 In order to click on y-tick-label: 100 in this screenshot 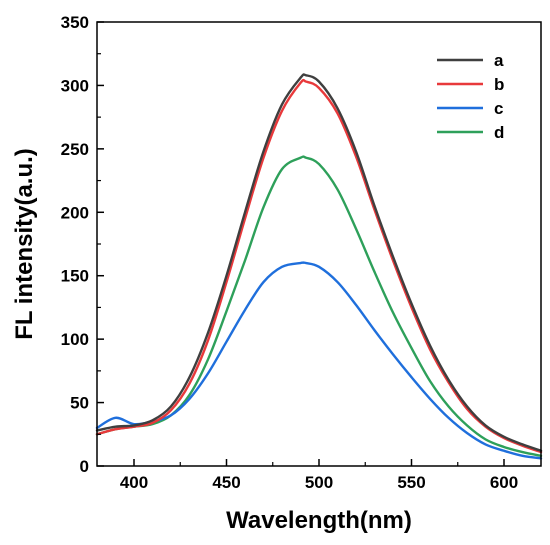, I will do `click(75, 339)`.